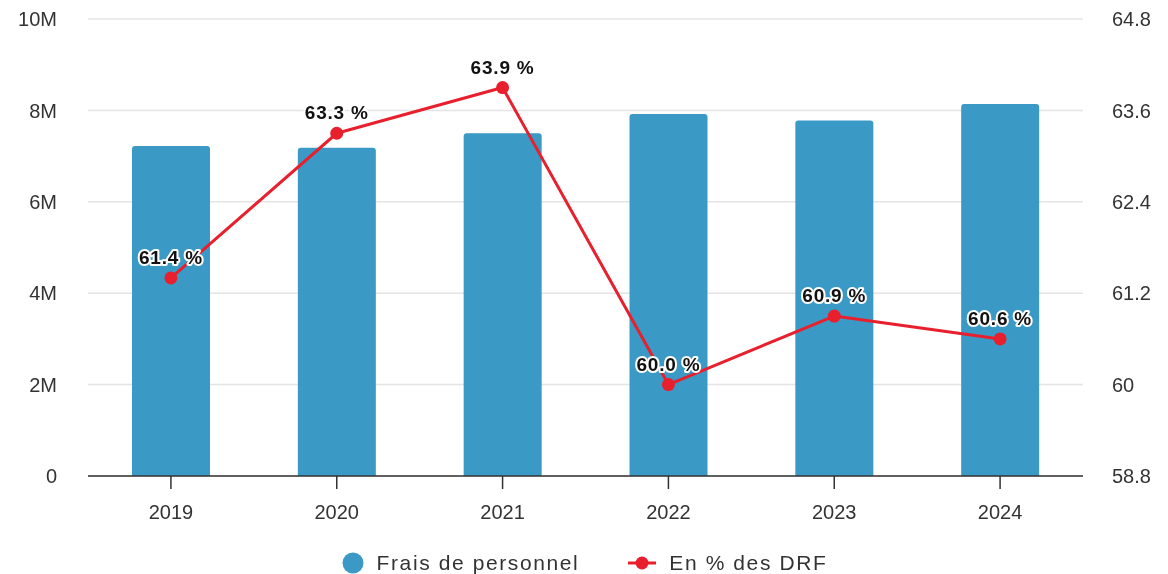  What do you see at coordinates (1131, 476) in the screenshot?
I see `y2-tick-label: 58.8` at bounding box center [1131, 476].